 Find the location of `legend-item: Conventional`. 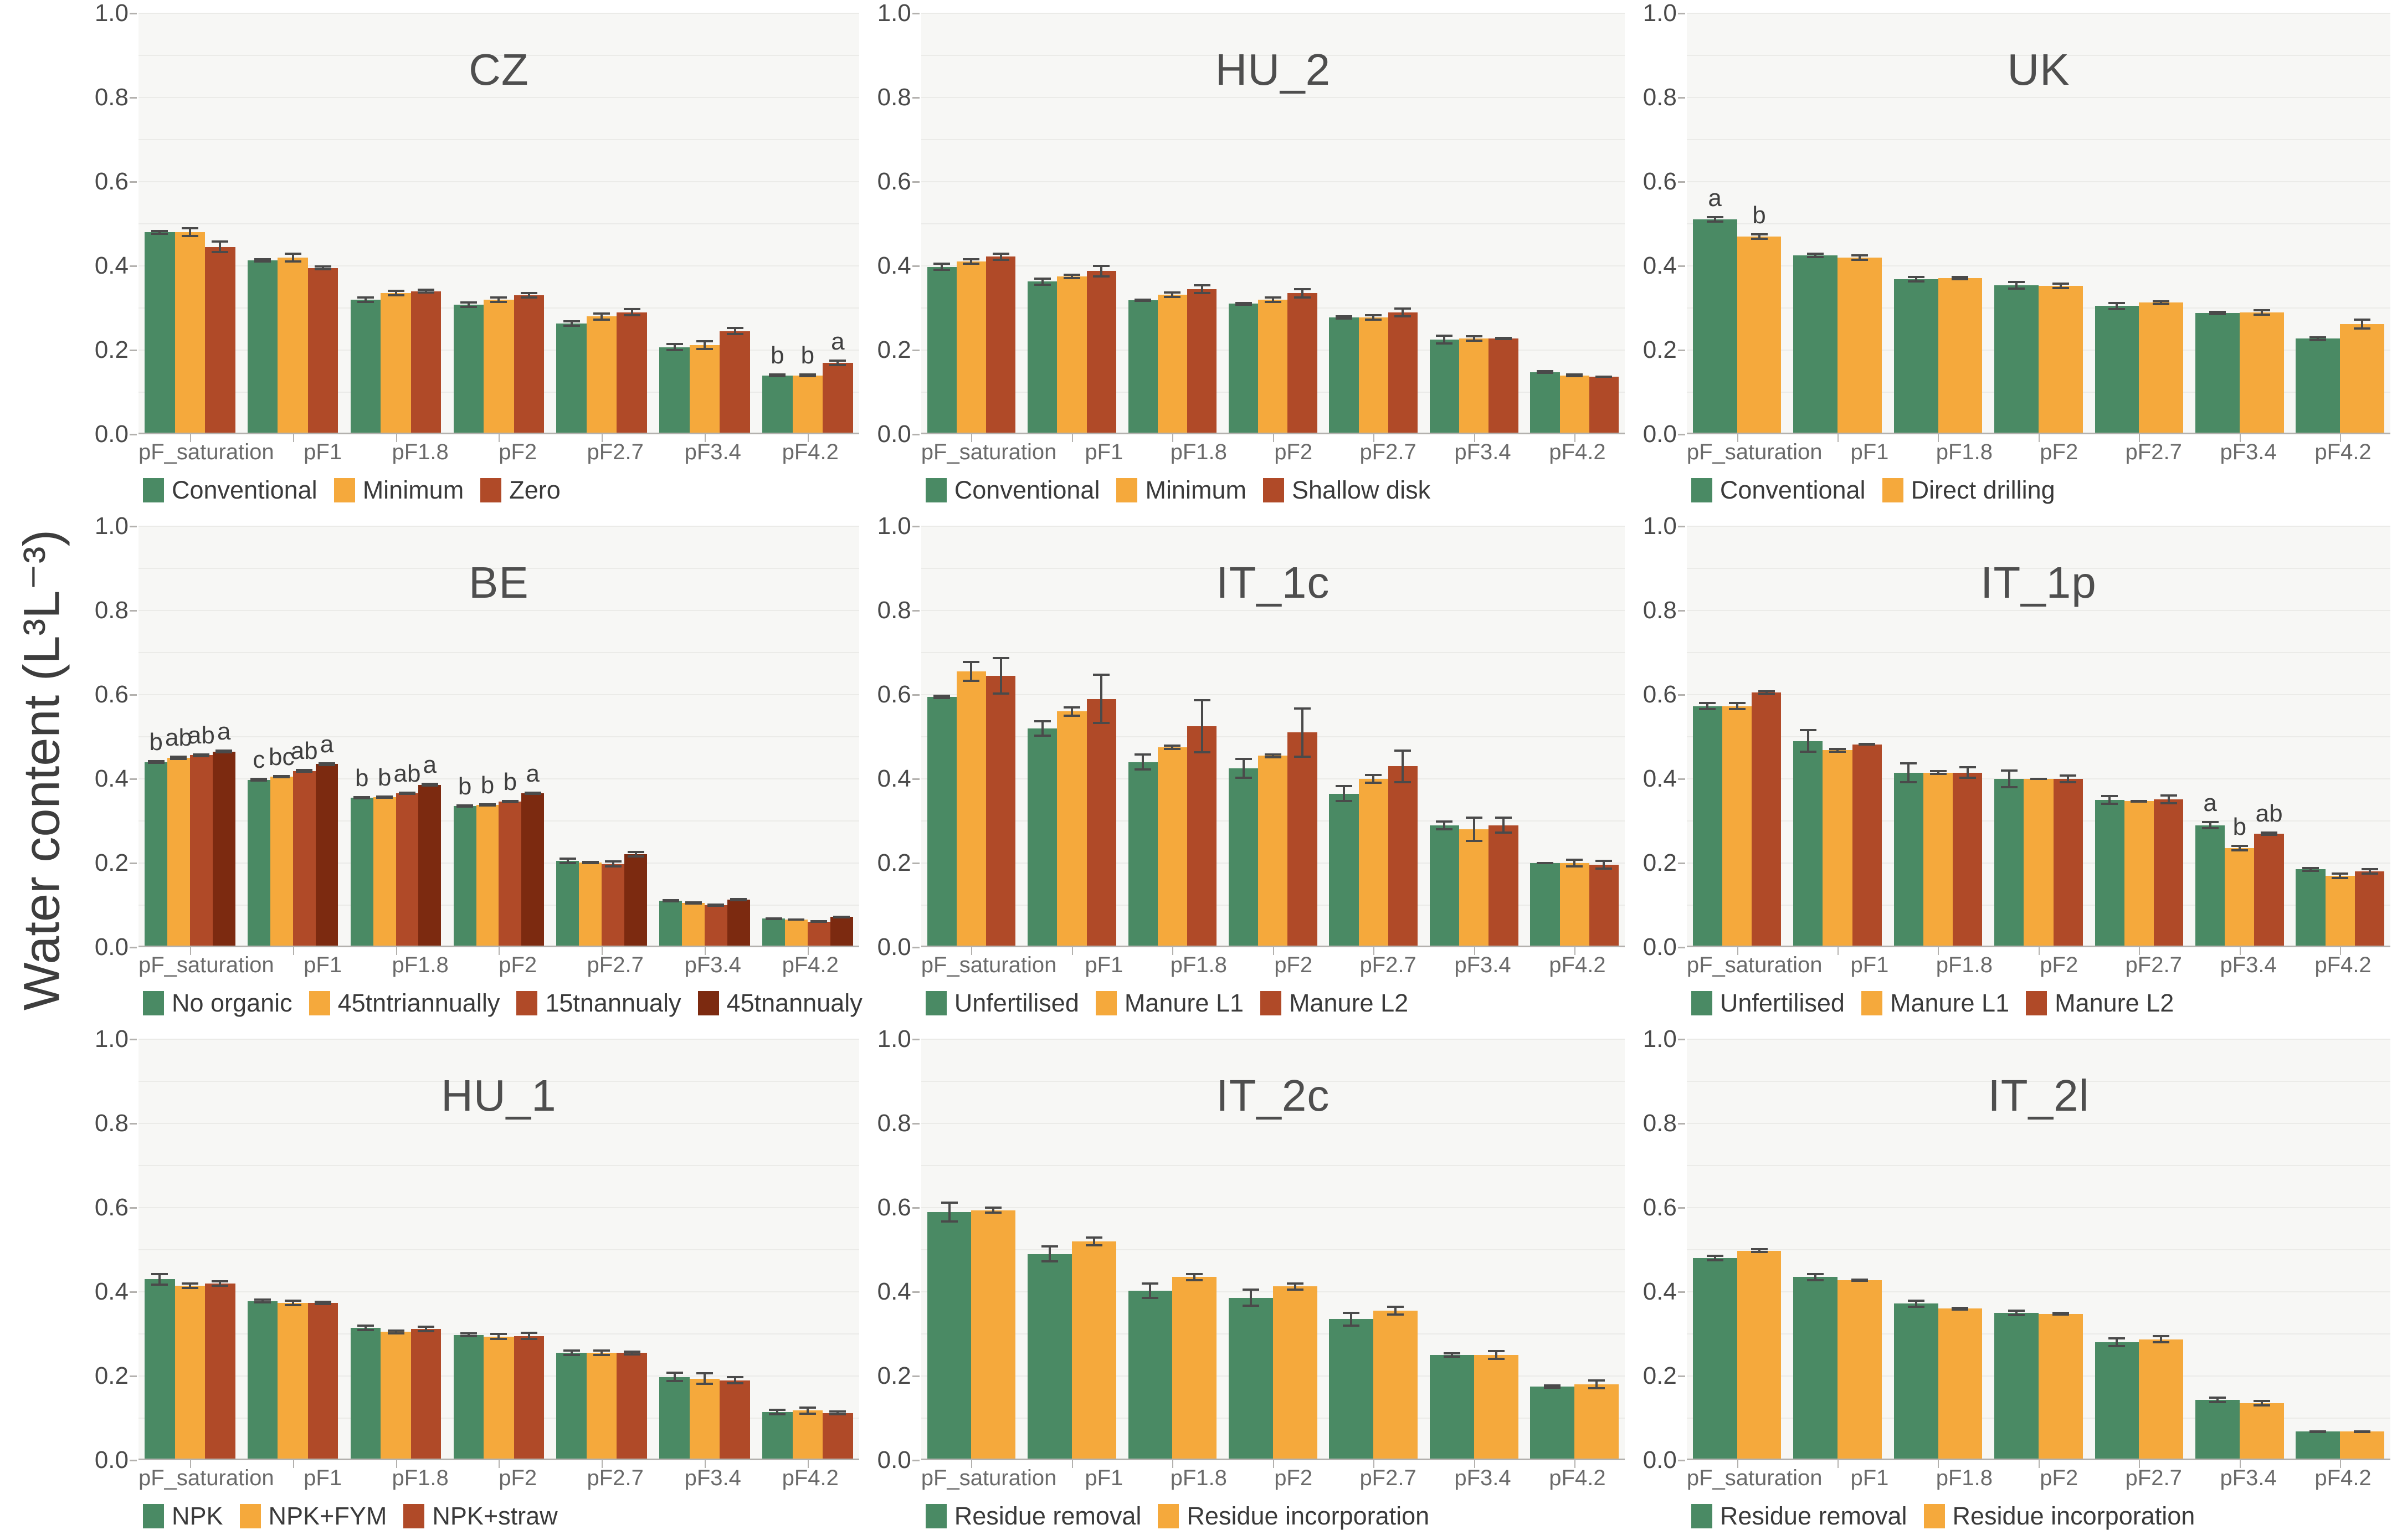

legend-item: Conventional is located at coordinates (1013, 491).